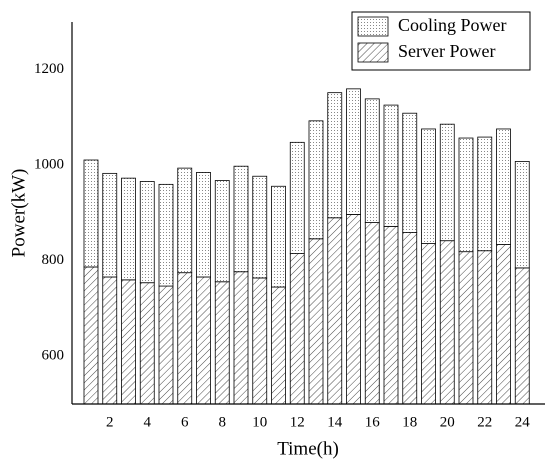  I want to click on x-tick-label: 18, so click(409, 422).